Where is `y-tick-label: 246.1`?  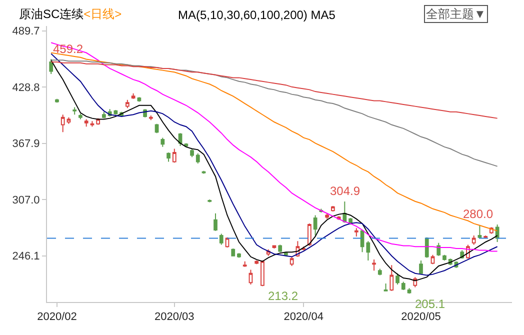
y-tick-label: 246.1 is located at coordinates (26, 256).